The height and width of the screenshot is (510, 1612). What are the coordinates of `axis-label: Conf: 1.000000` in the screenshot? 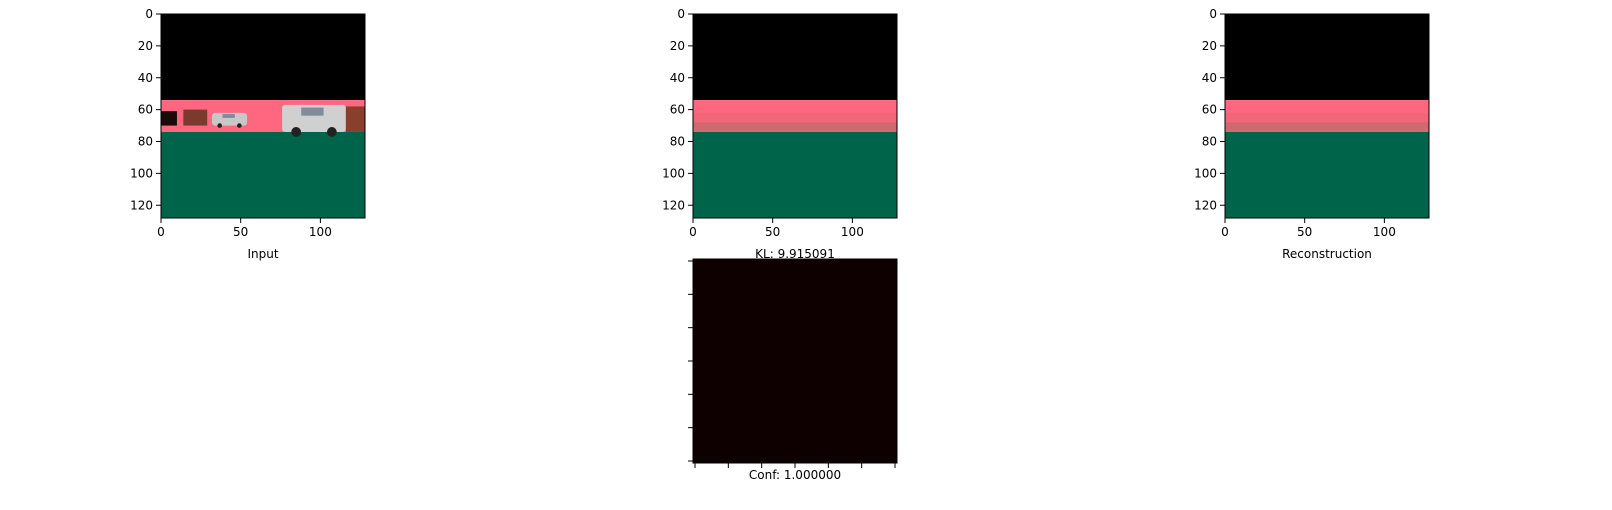 It's located at (795, 475).